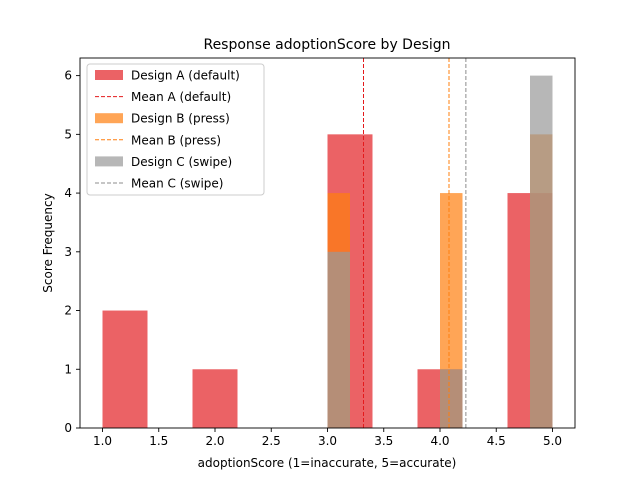 The height and width of the screenshot is (480, 640). What do you see at coordinates (158, 441) in the screenshot?
I see `x-tick-label: 1.5` at bounding box center [158, 441].